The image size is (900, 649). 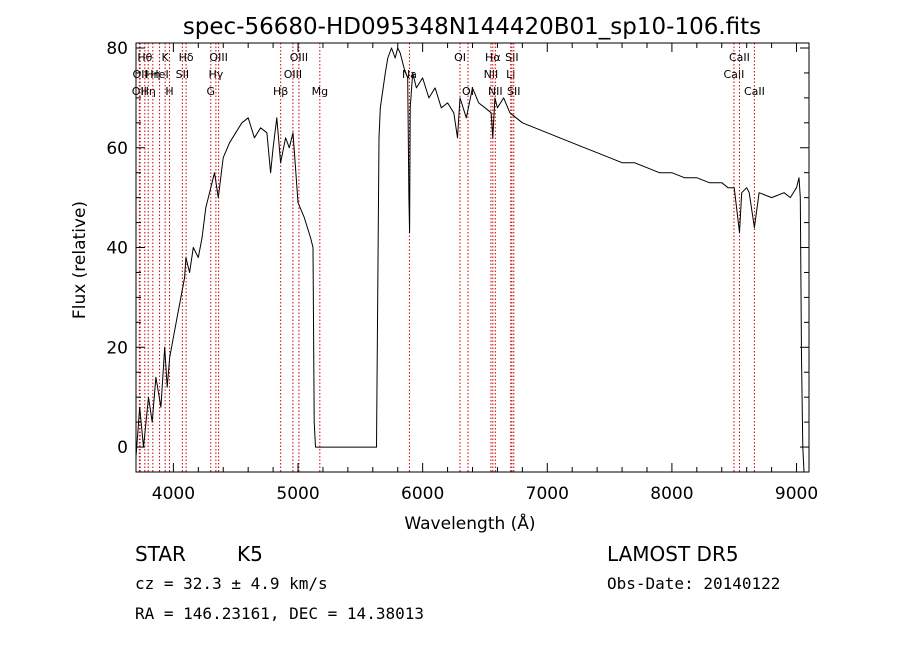 I want to click on x-tick-label: 6000, so click(x=422, y=494).